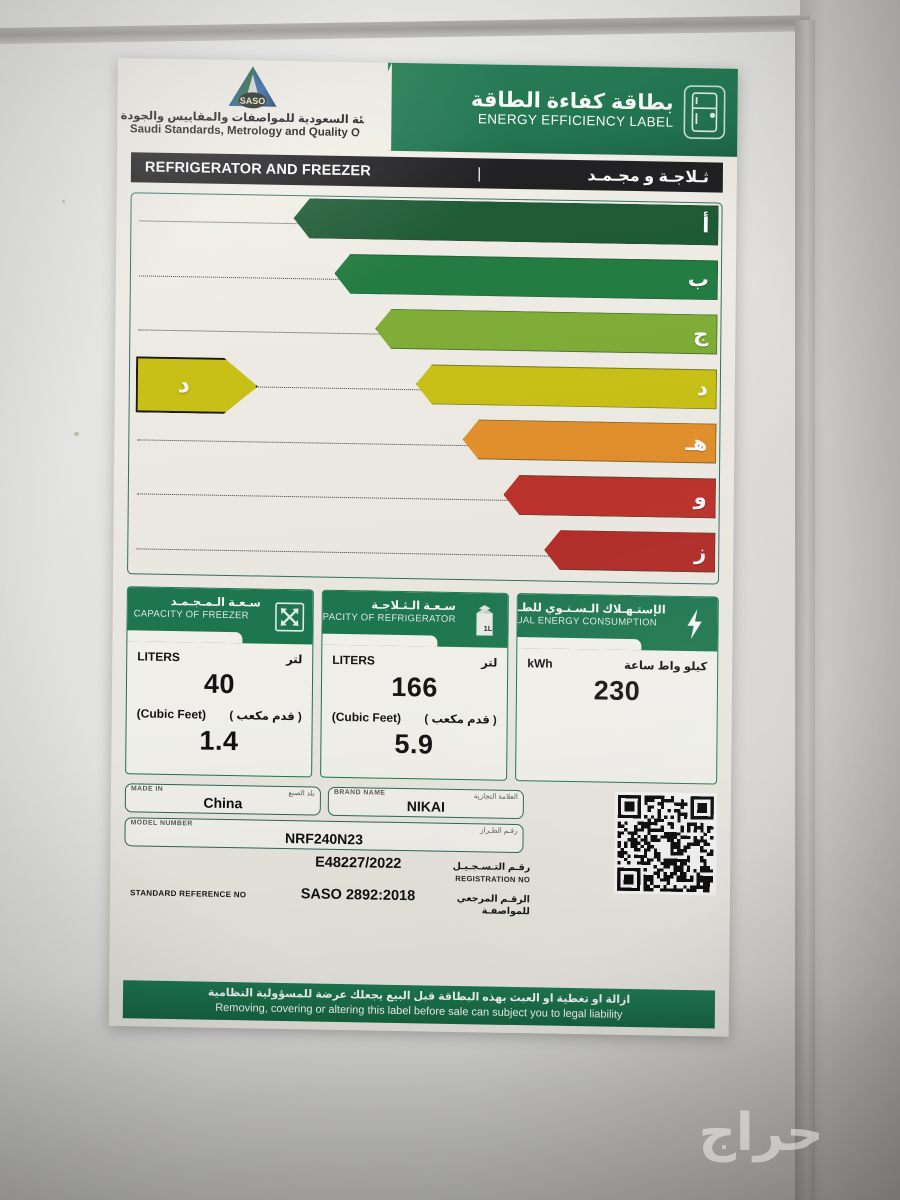  Describe the element at coordinates (505, 221) in the screenshot. I see `grade-bar-0: أ` at that location.